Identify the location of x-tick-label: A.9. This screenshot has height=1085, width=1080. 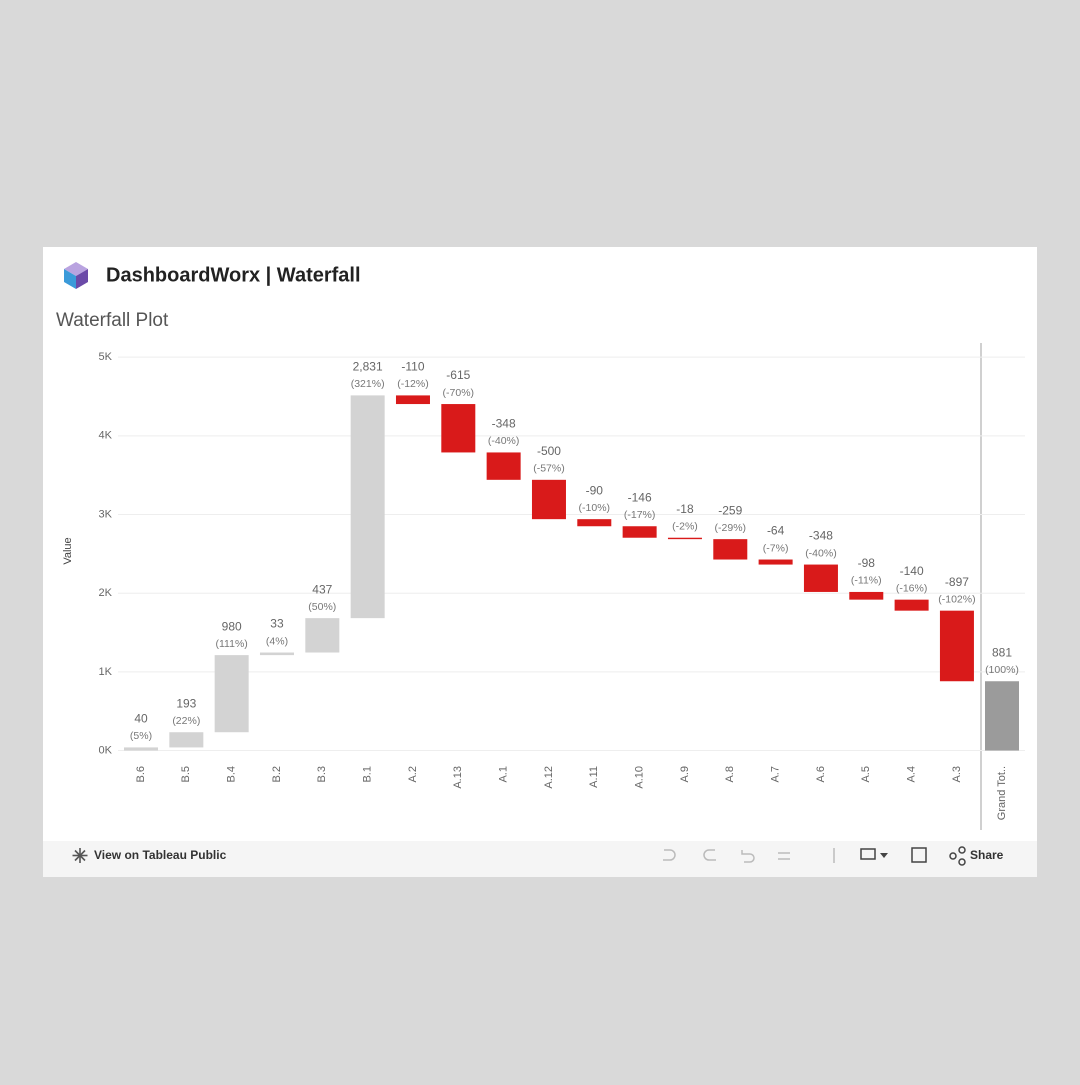
(685, 774).